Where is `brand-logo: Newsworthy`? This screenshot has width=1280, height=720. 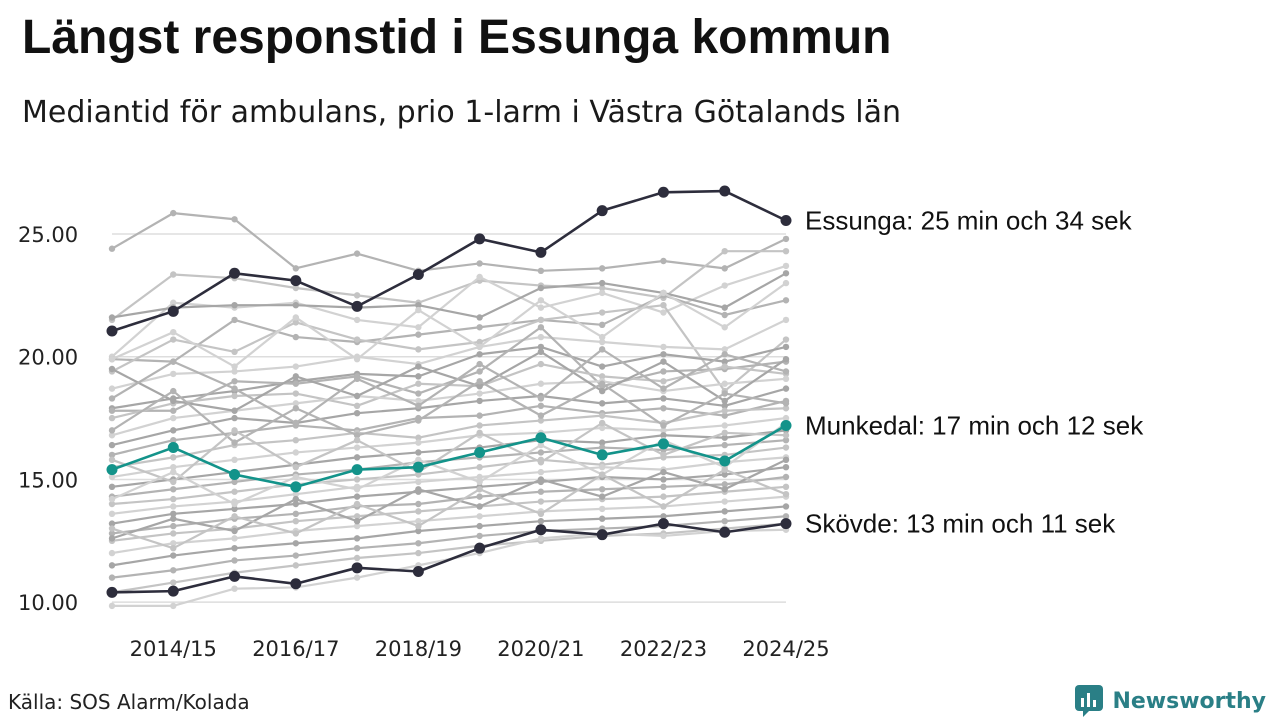 brand-logo: Newsworthy is located at coordinates (1170, 701).